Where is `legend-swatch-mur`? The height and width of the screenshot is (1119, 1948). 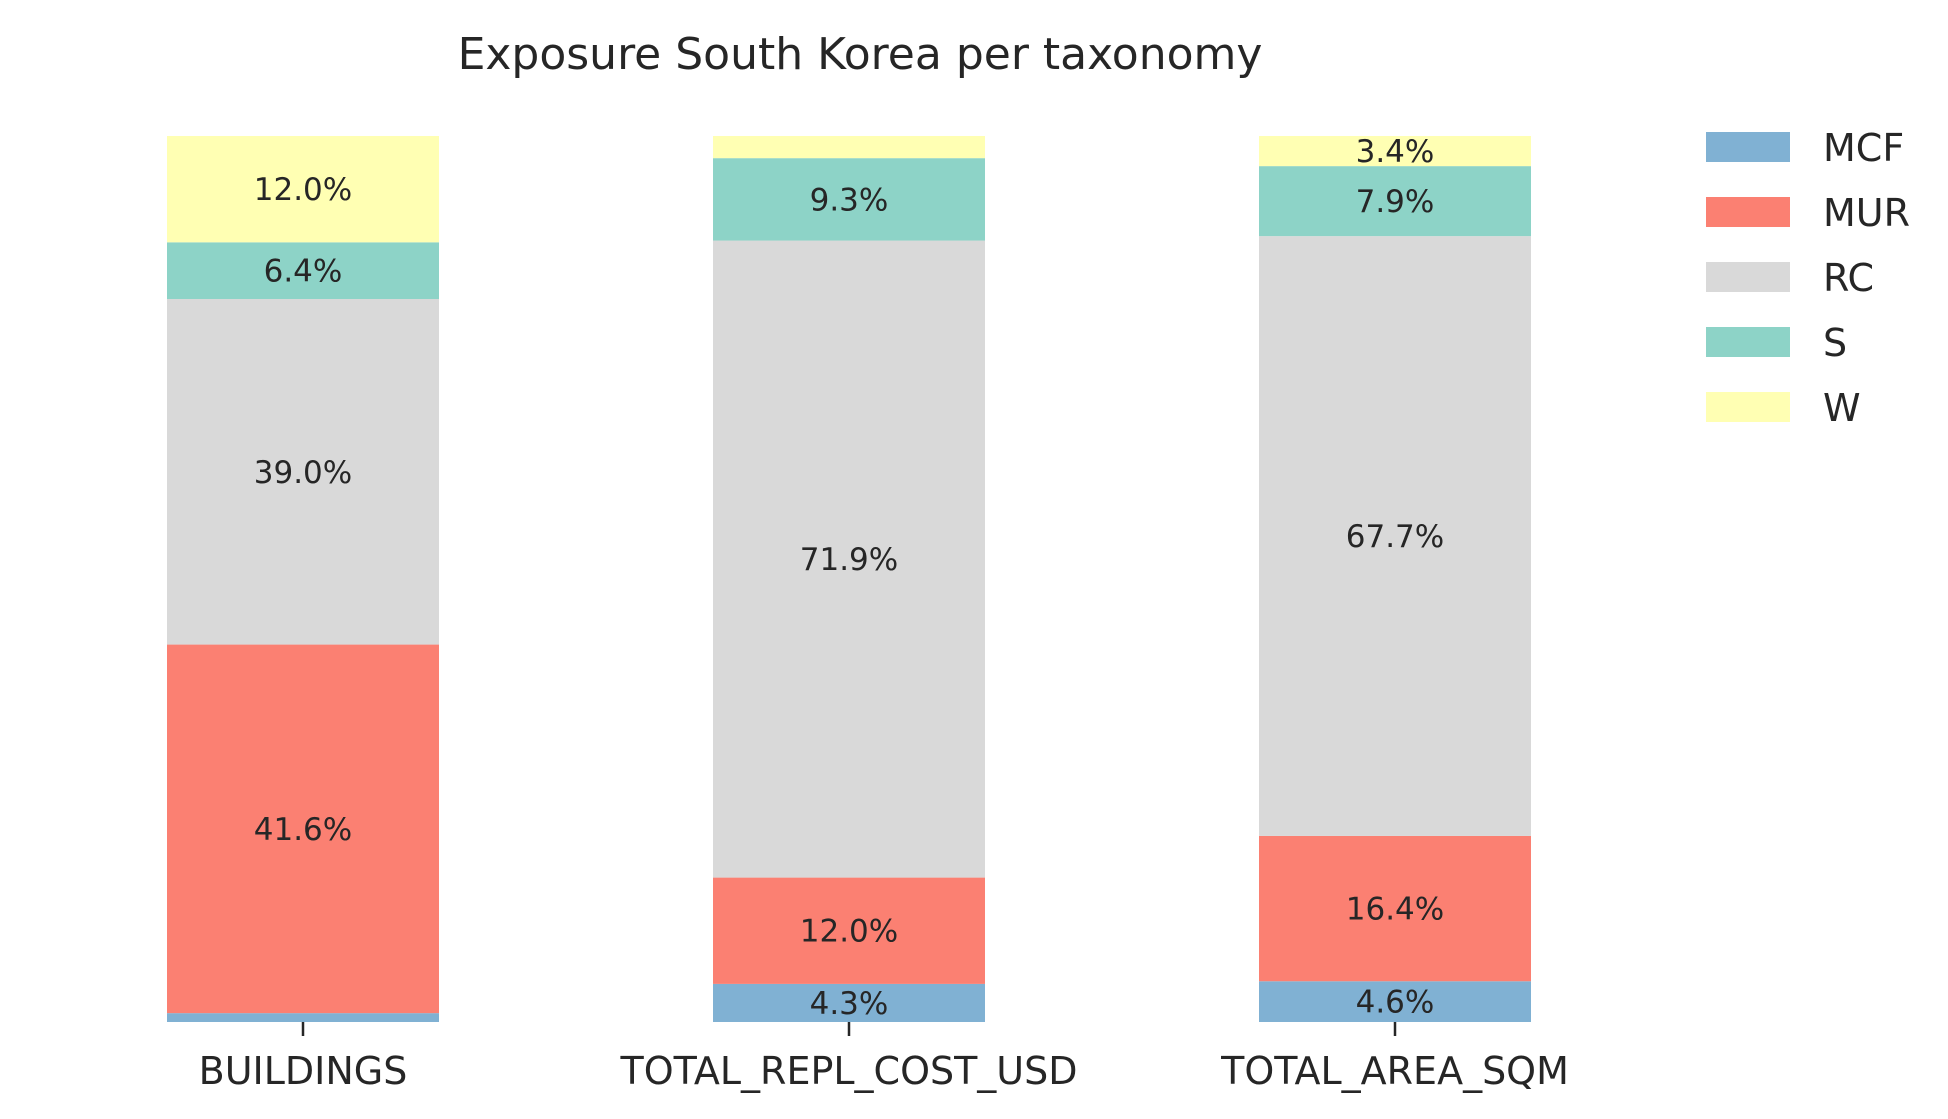 legend-swatch-mur is located at coordinates (1748, 212).